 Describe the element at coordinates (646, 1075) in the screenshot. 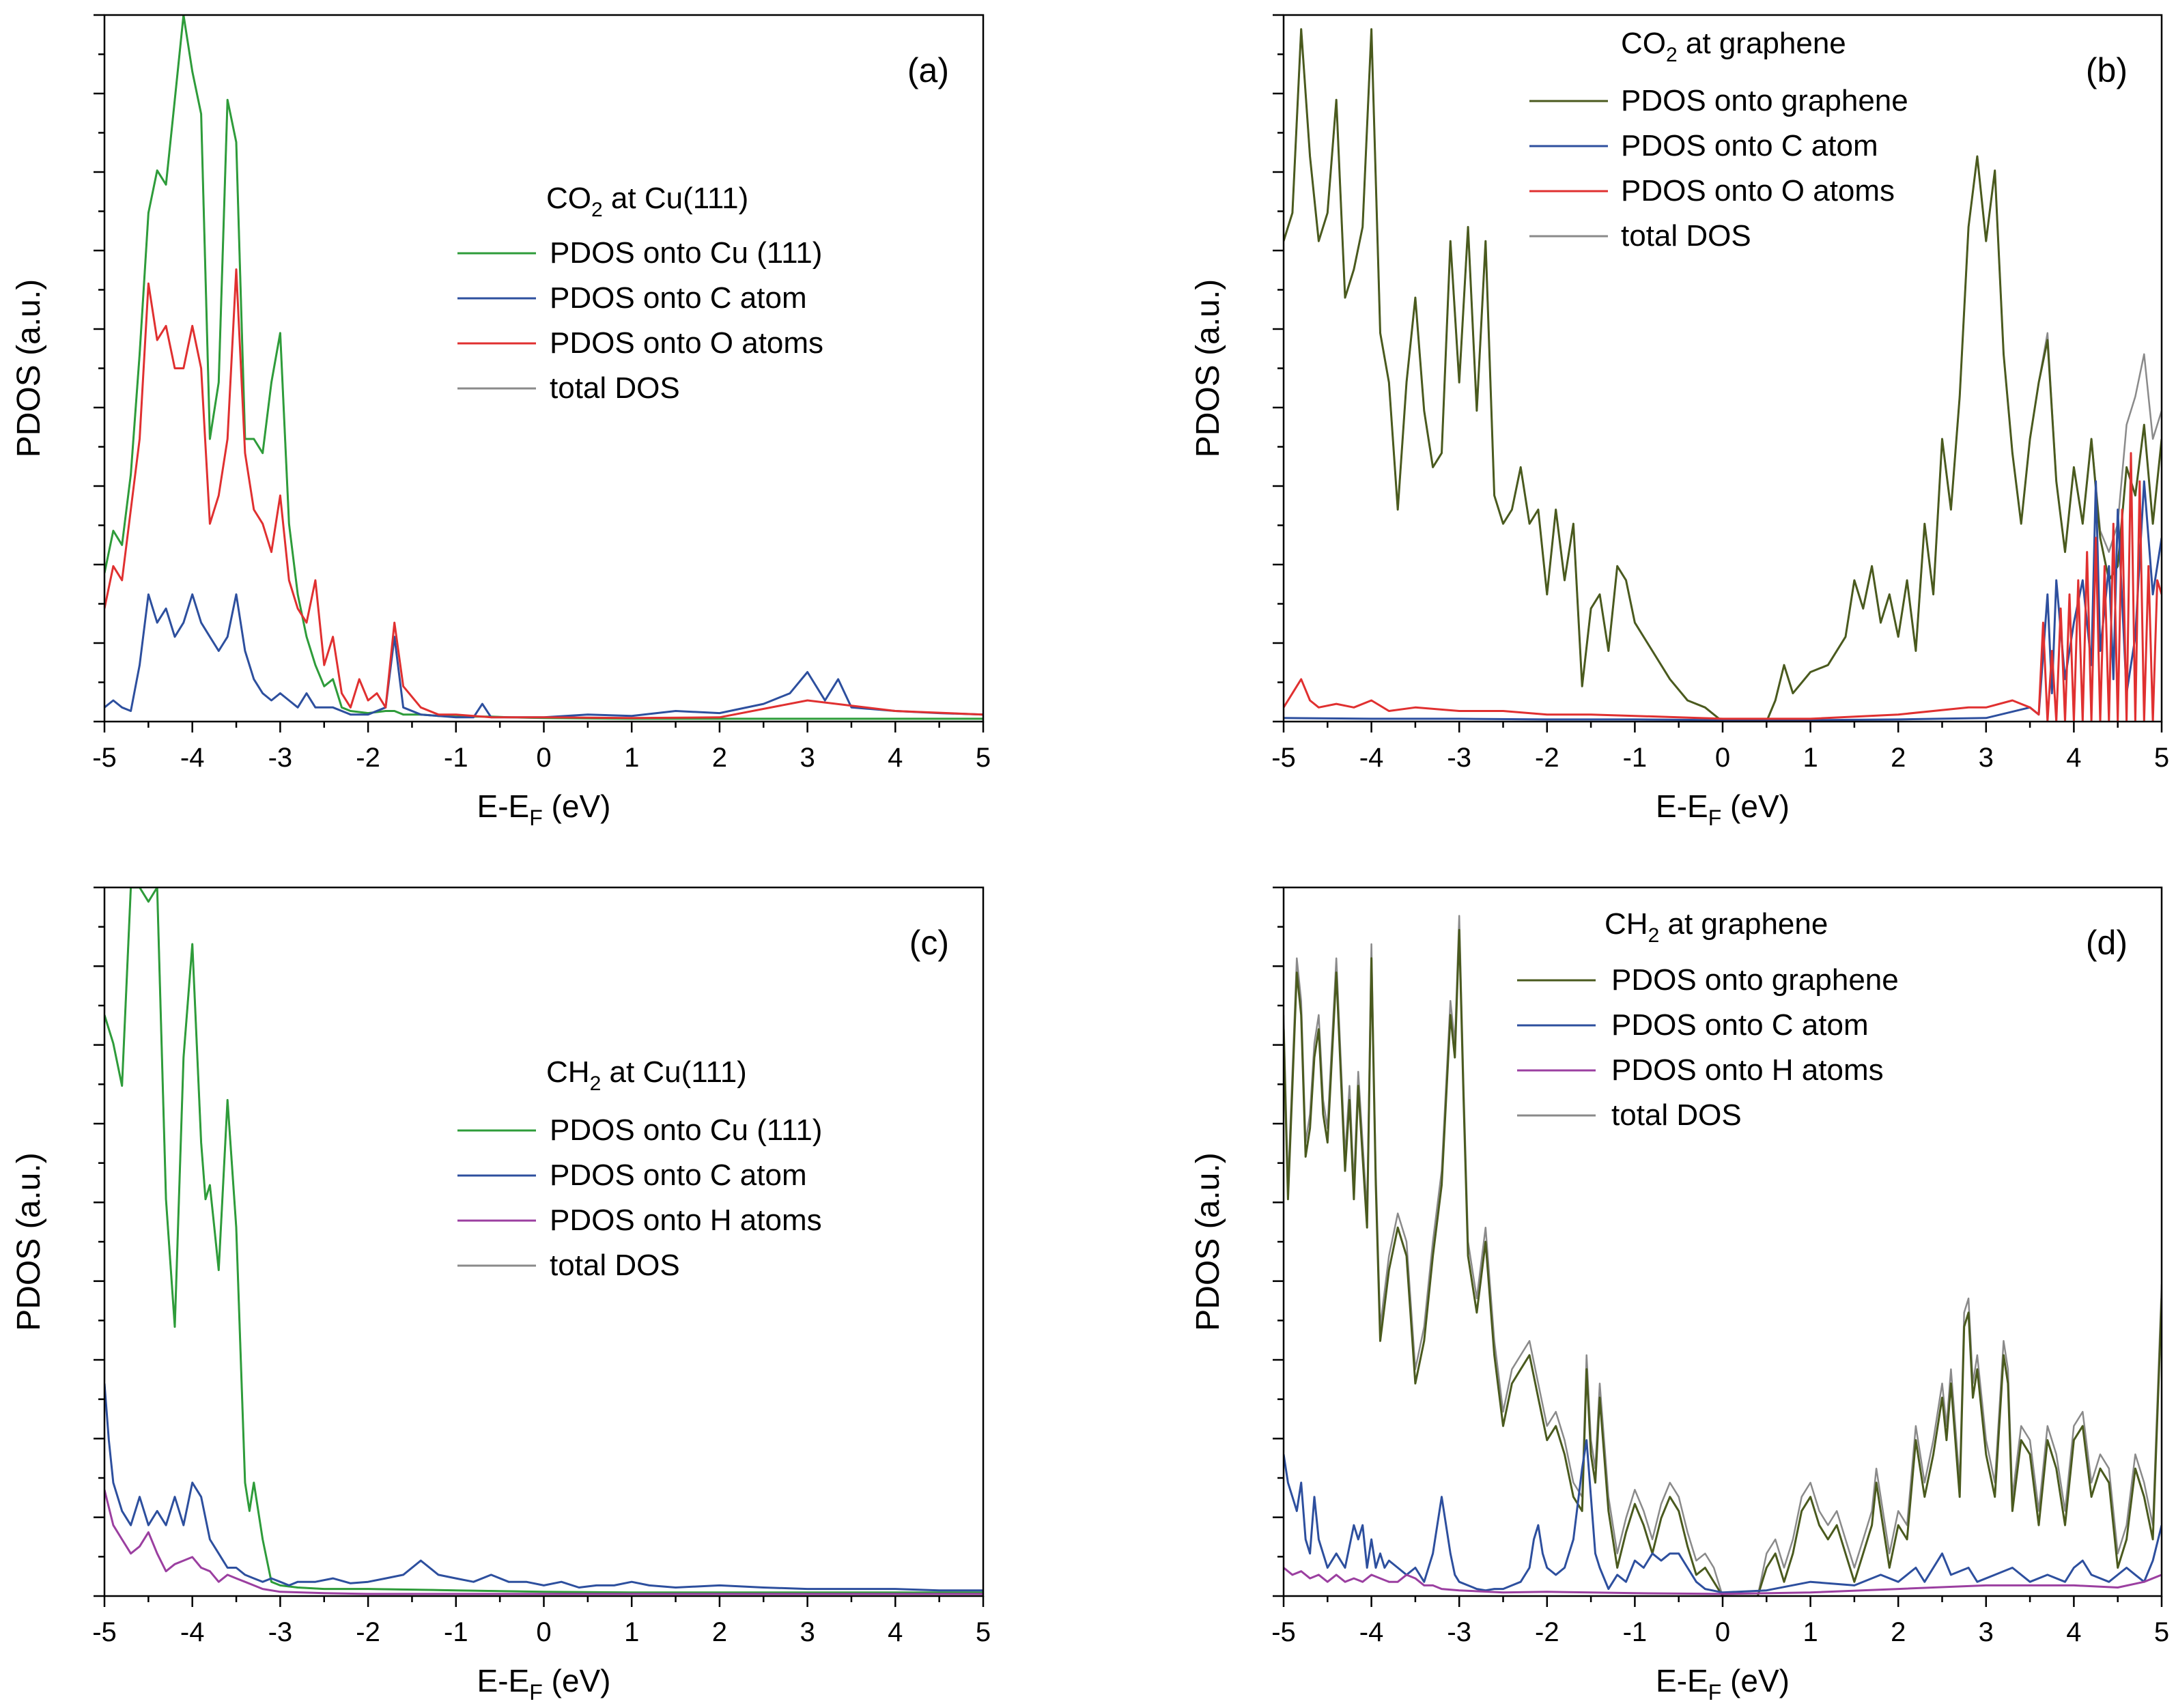

I see `legend-title: CH2 at Cu(111)` at that location.